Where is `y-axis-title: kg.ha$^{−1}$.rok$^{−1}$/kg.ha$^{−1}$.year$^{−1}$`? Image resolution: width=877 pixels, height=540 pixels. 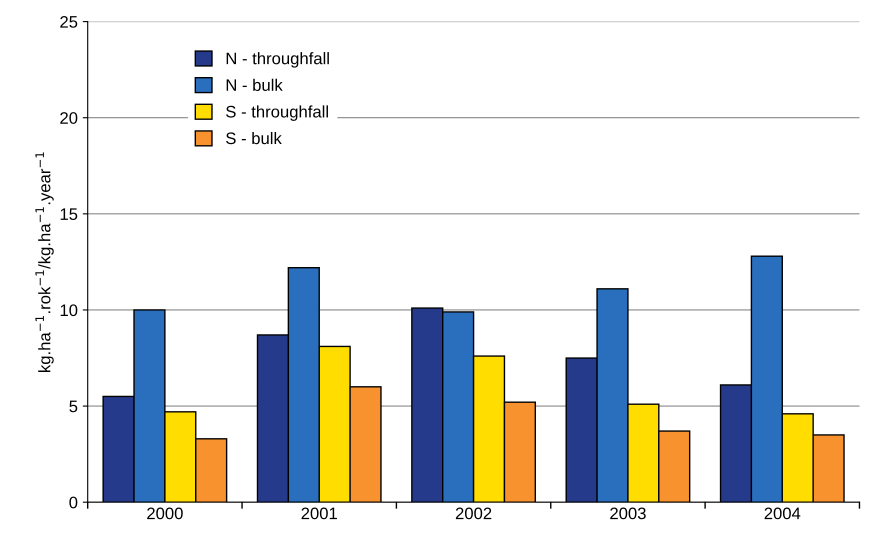 y-axis-title: kg.ha$^{−1}$.rok$^{−1}$/kg.ha$^{−1}$.year$^{−1}$ is located at coordinates (44, 262).